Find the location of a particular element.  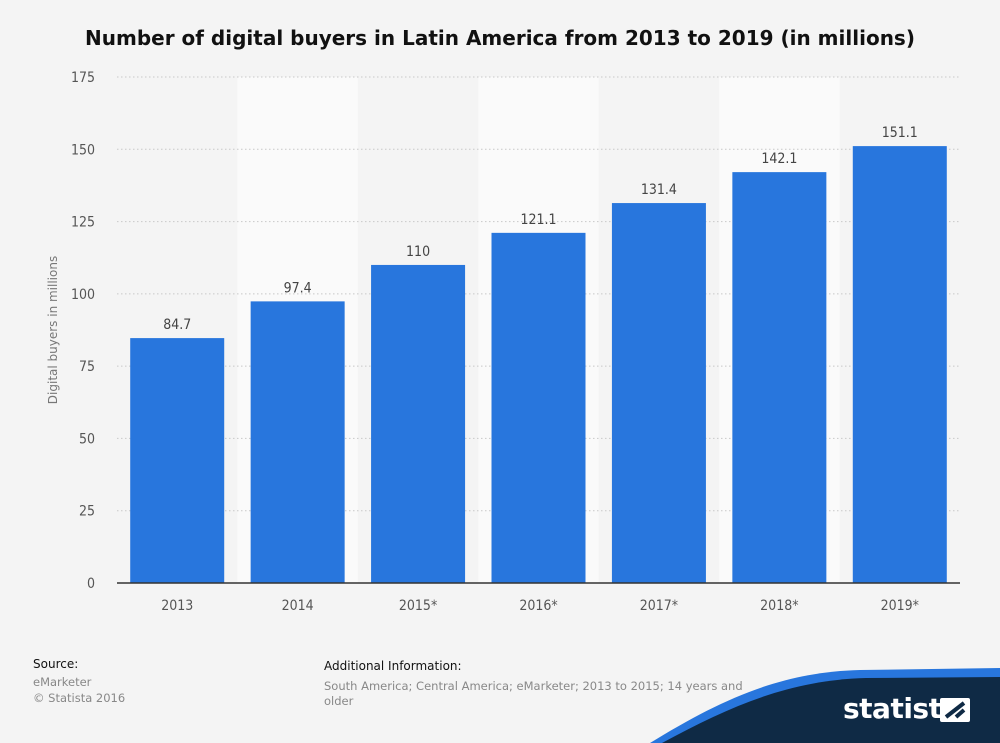

source-label: Source: is located at coordinates (56, 664).